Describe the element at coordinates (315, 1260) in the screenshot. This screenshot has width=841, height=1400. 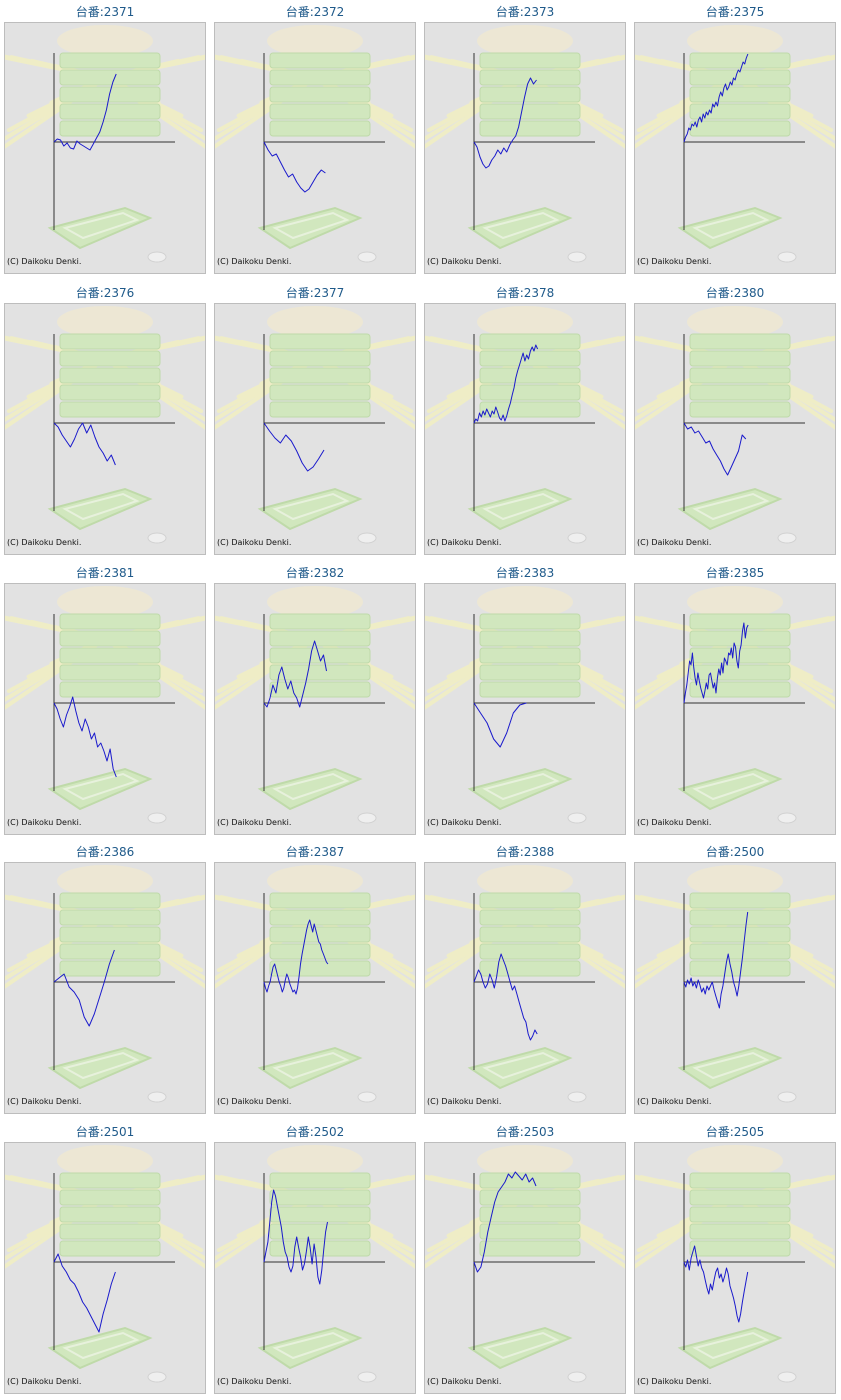
I see `chart-cell: 台番:2502 (C) Daikoku Denki.` at that location.